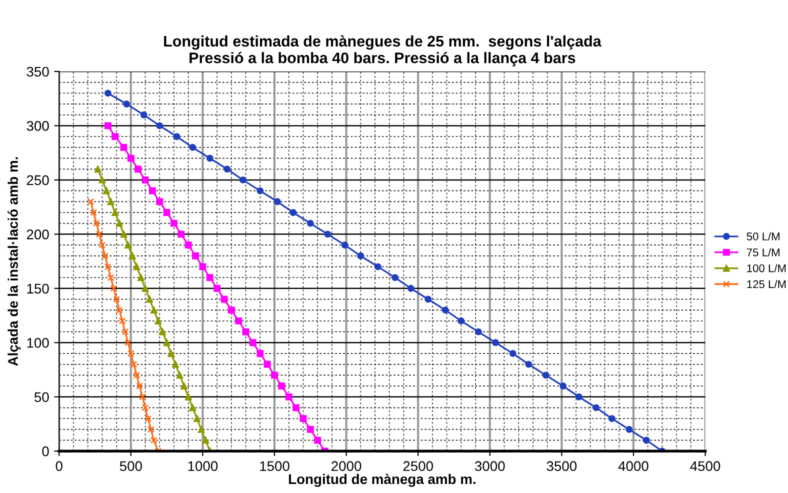 This screenshot has width=788, height=493. Describe the element at coordinates (59, 466) in the screenshot. I see `x-tick-label: 0` at that location.